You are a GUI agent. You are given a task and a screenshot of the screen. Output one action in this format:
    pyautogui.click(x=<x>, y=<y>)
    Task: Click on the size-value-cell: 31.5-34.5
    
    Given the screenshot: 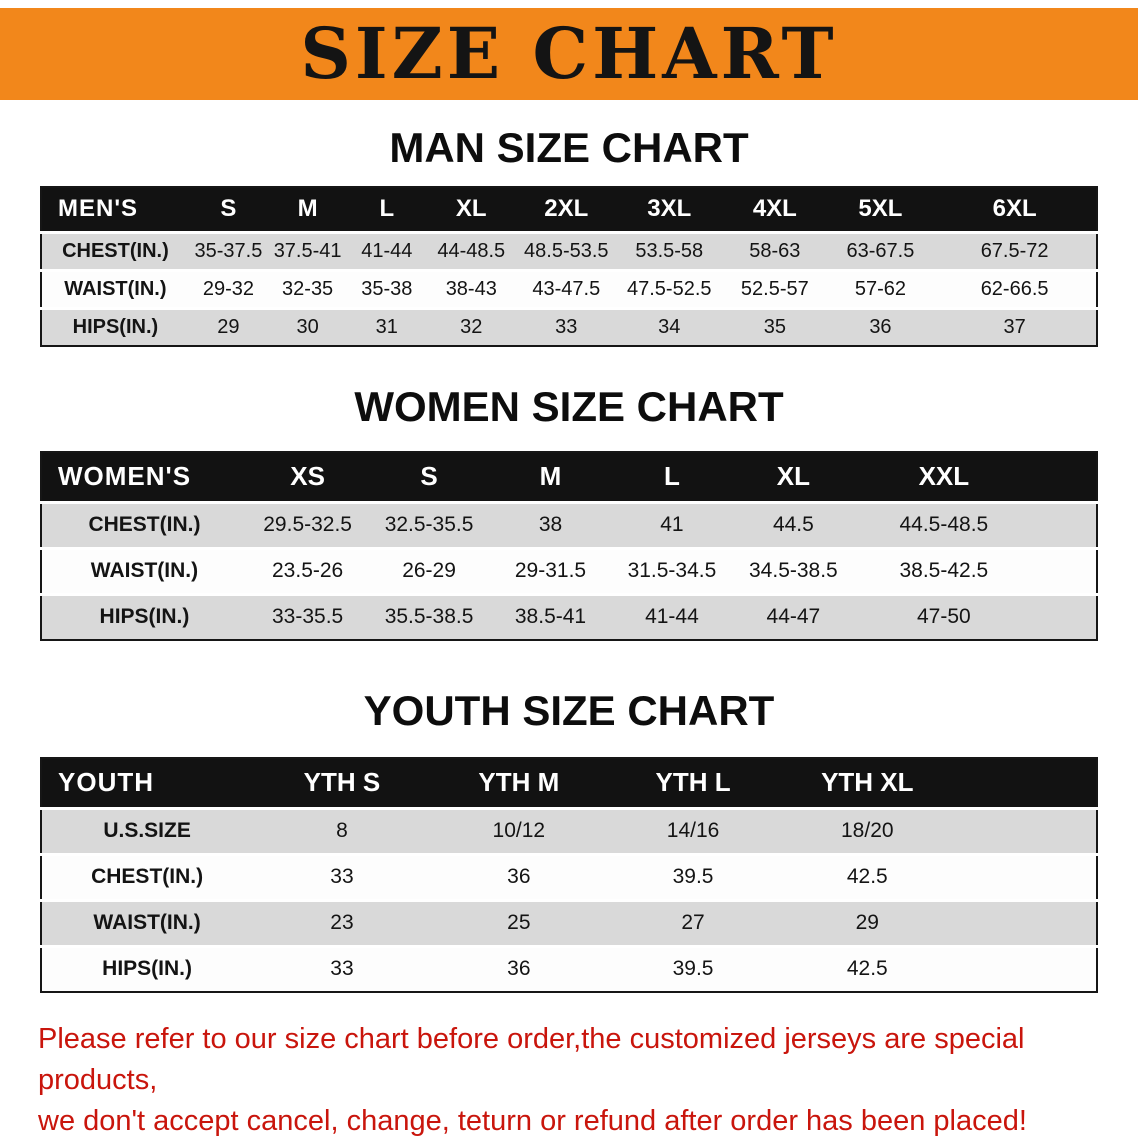 What is the action you would take?
    pyautogui.click(x=672, y=570)
    